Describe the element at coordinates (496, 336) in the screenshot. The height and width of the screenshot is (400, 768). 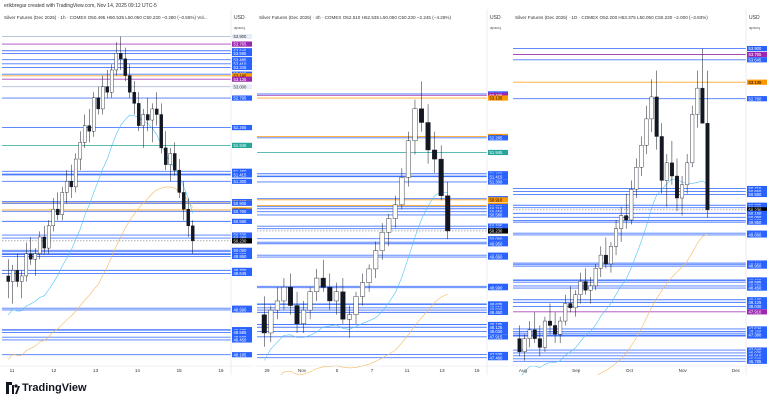
I see `price-scale-label: 47.915` at that location.